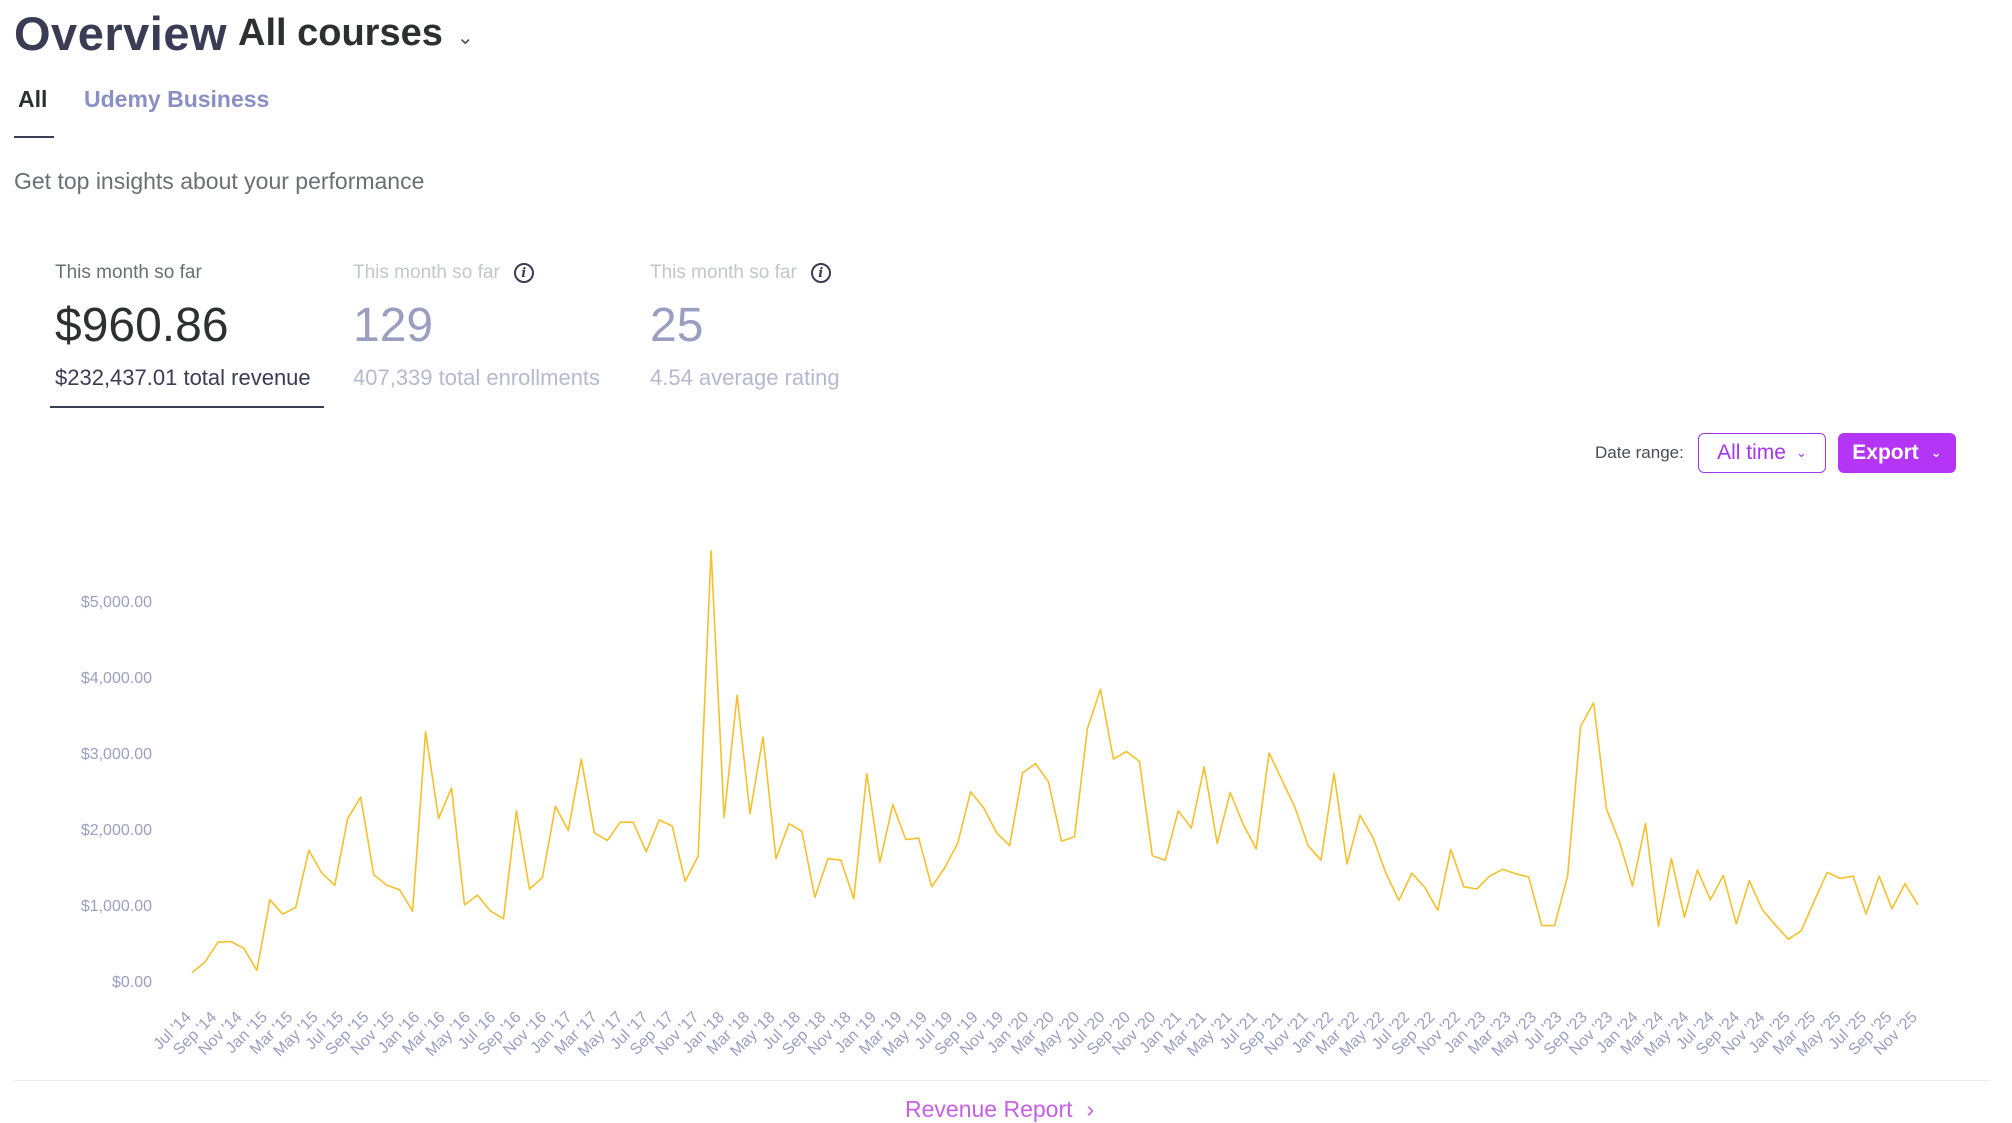  I want to click on y-tick-label: $5,000.00, so click(116, 602).